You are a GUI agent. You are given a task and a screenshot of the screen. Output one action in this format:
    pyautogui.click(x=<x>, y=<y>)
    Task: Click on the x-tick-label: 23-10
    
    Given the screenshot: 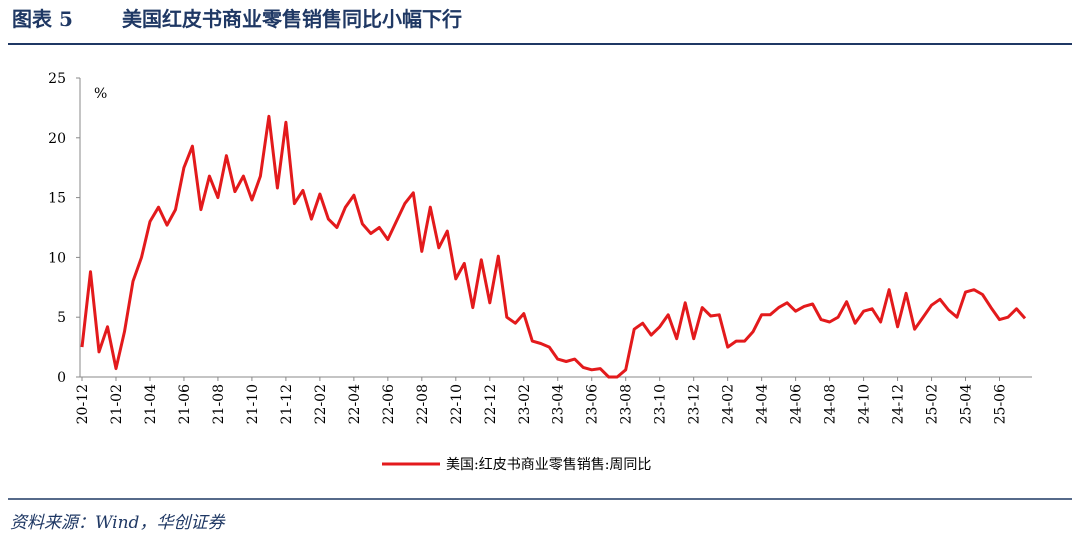 What is the action you would take?
    pyautogui.click(x=661, y=404)
    